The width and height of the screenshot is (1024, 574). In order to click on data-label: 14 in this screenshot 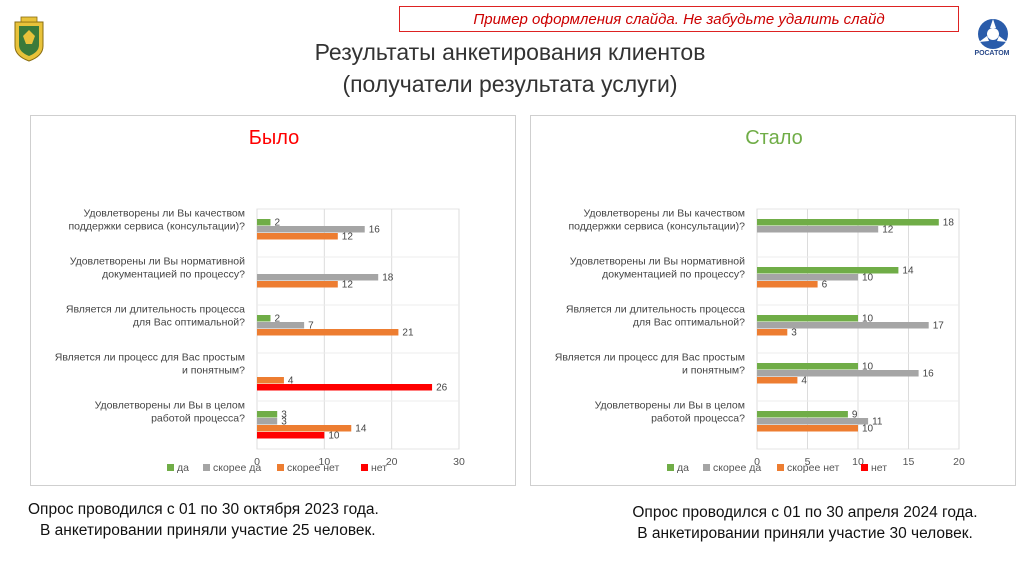, I will do `click(361, 429)`.